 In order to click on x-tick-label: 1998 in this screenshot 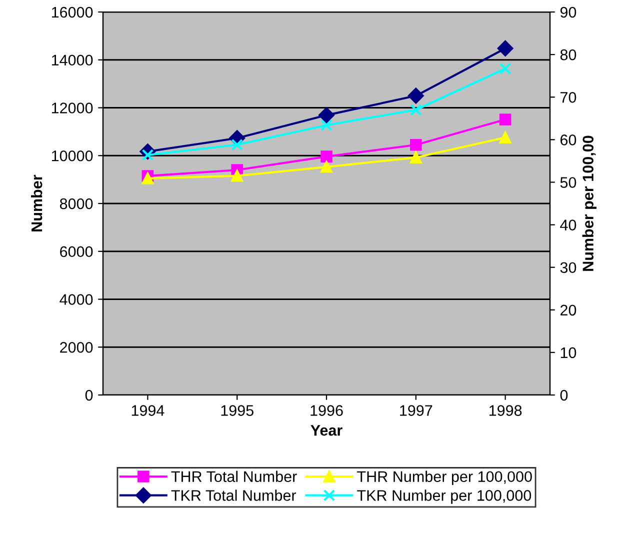, I will do `click(505, 410)`.